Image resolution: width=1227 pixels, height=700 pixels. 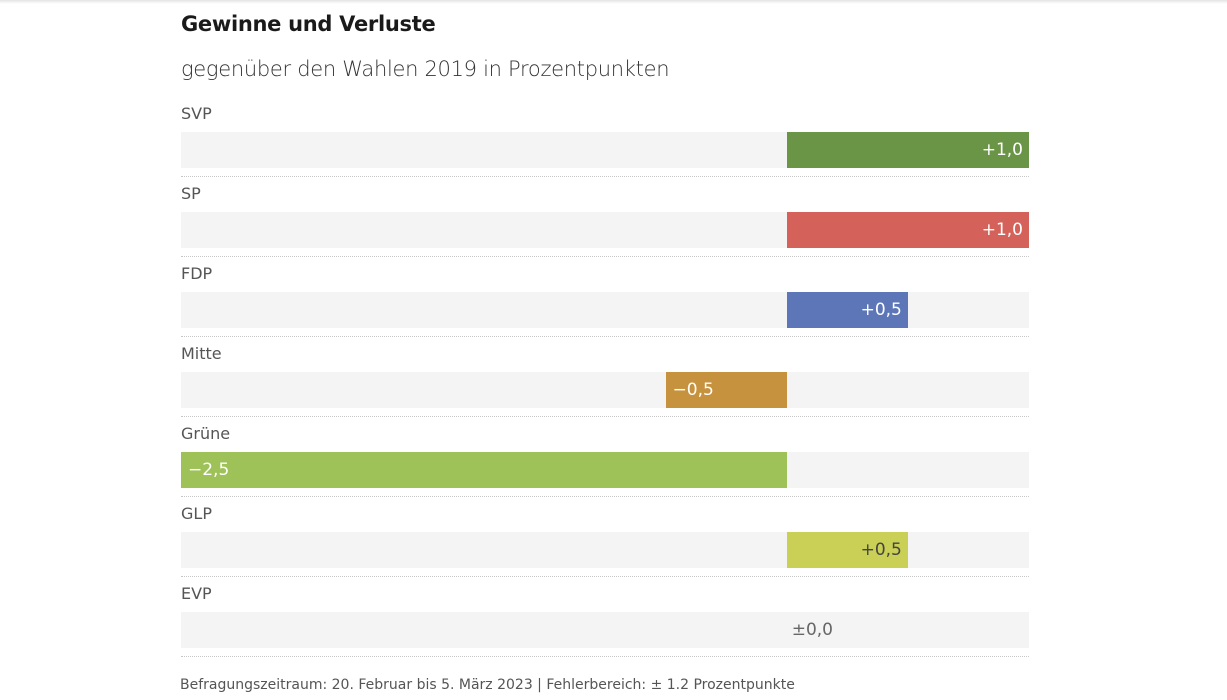 I want to click on category-label: SP, so click(x=191, y=193).